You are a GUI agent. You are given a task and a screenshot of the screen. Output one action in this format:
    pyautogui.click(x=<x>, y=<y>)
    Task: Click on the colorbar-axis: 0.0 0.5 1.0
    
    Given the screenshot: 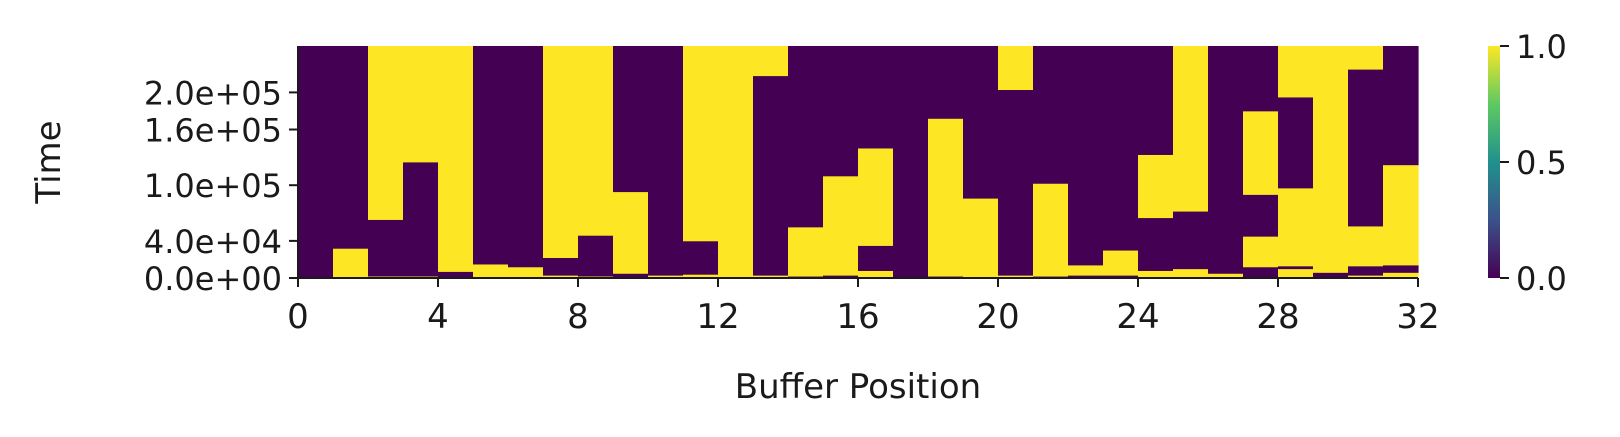 What is the action you would take?
    pyautogui.click(x=1533, y=163)
    